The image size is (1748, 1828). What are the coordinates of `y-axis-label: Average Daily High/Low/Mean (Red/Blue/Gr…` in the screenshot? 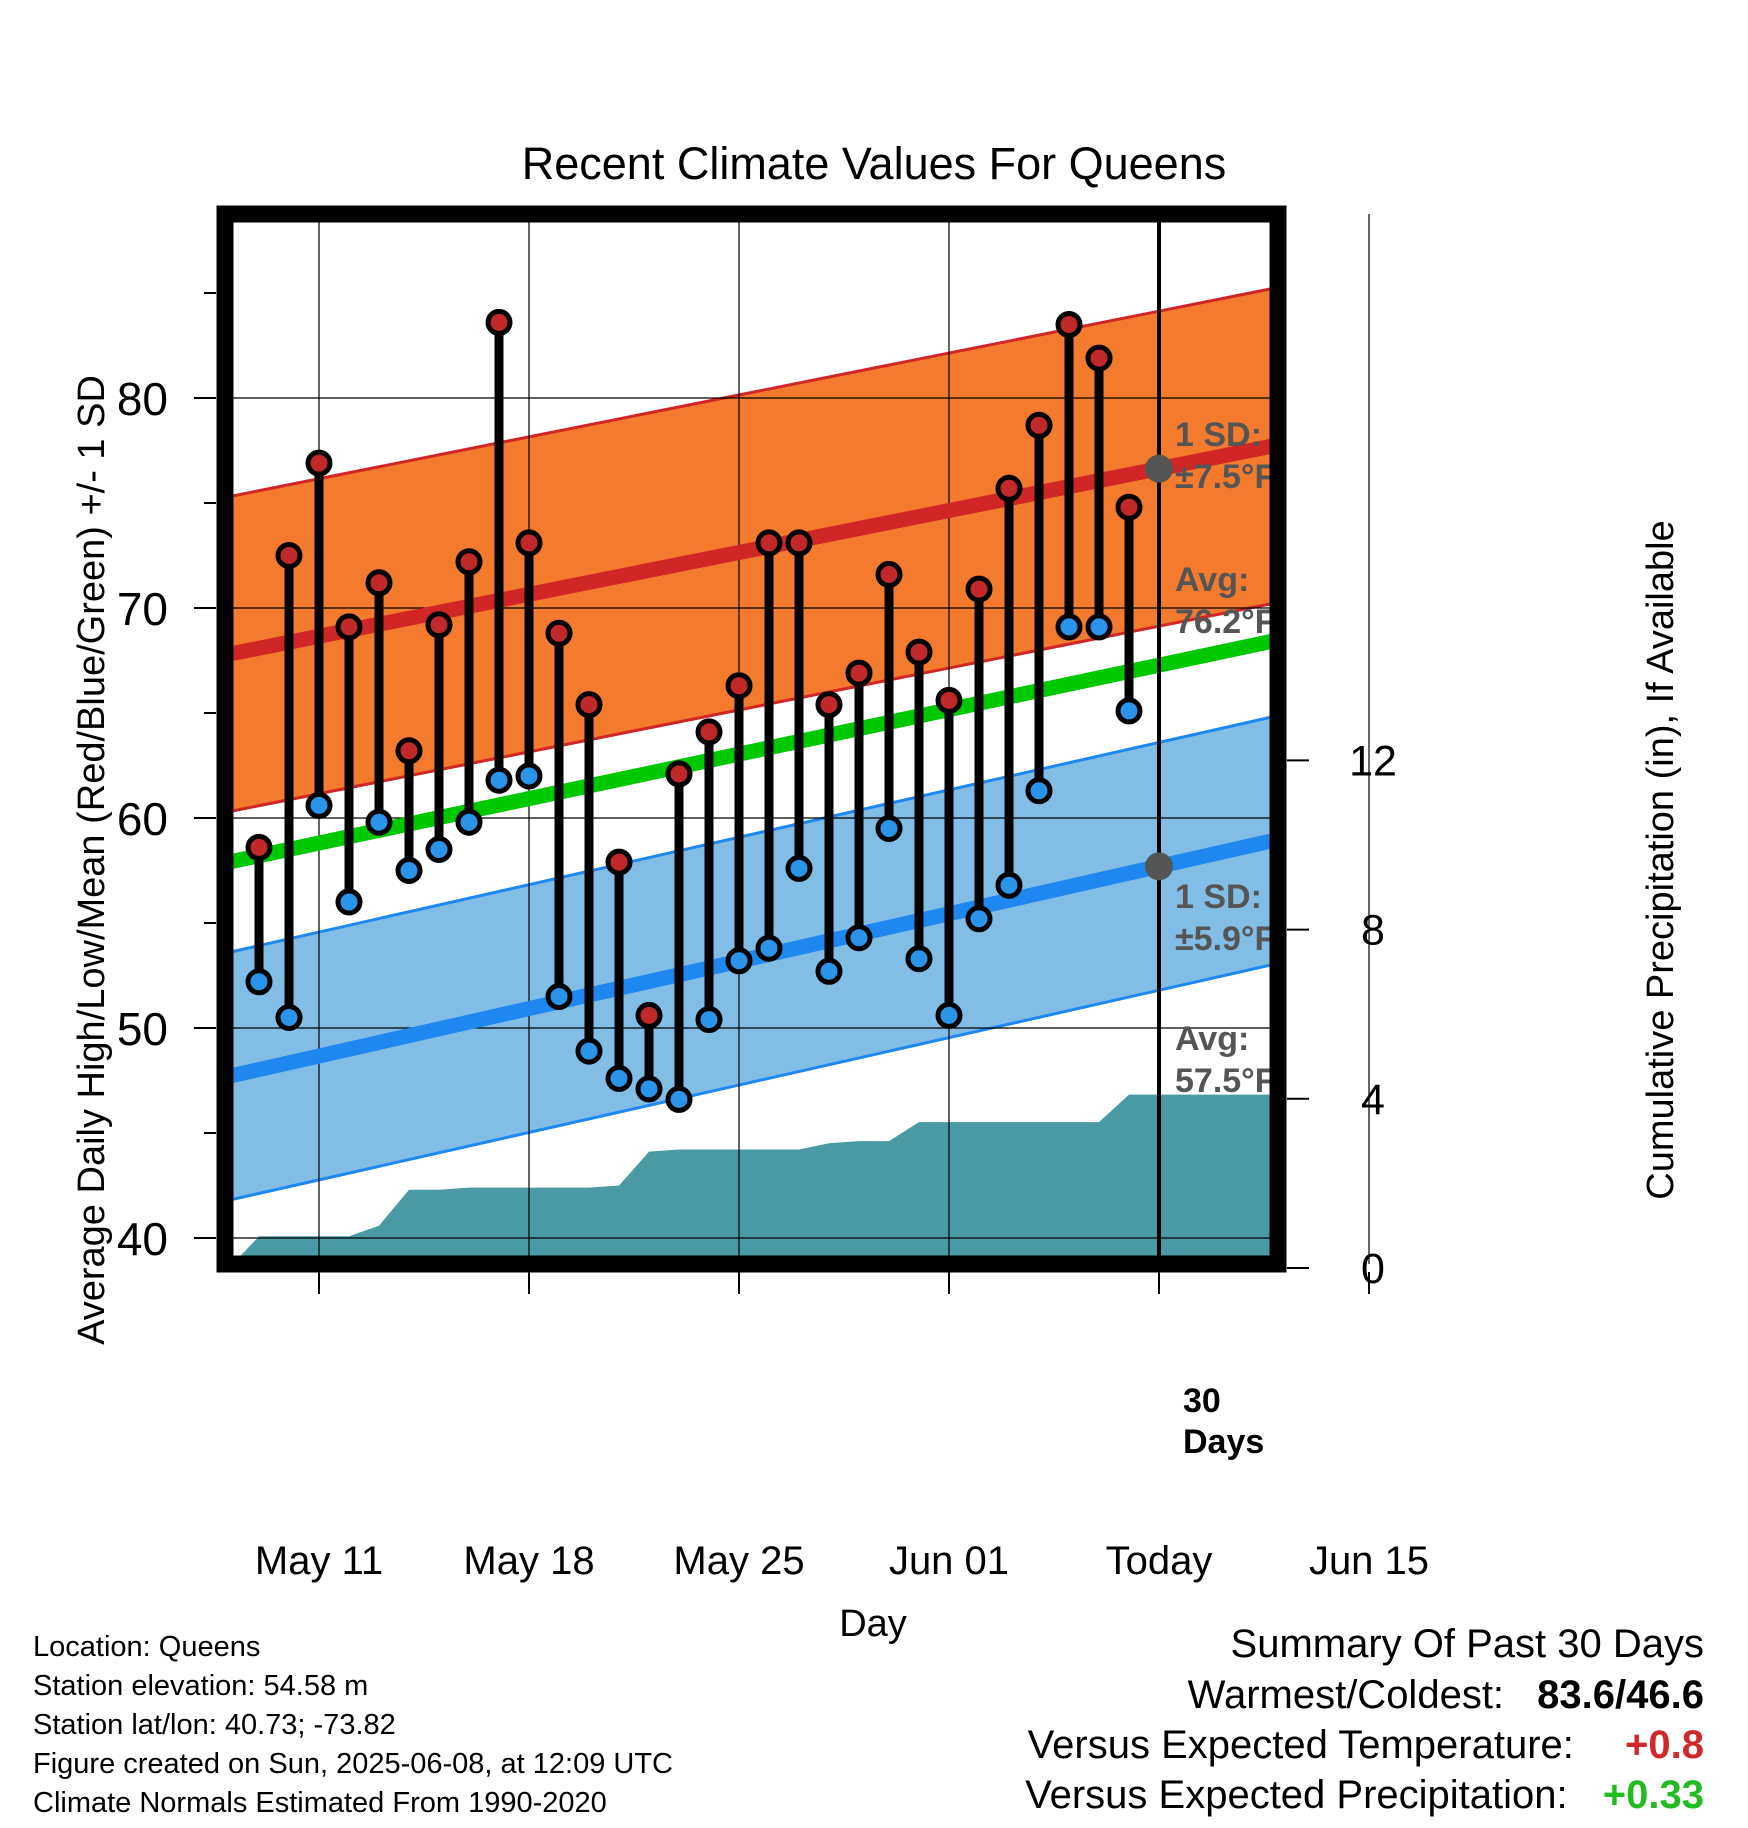 It's located at (92, 860).